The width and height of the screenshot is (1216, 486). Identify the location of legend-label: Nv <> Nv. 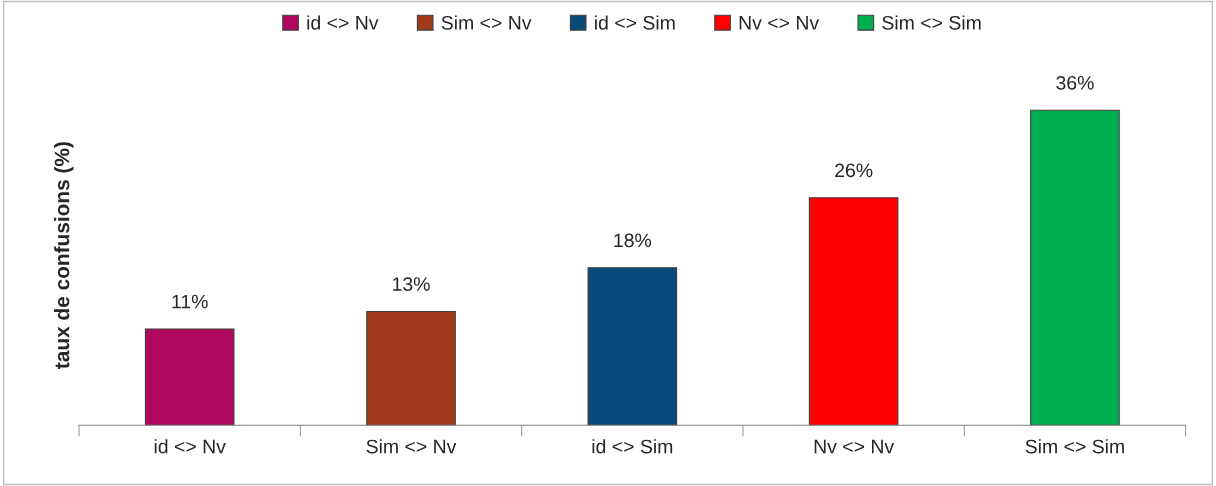
(779, 23).